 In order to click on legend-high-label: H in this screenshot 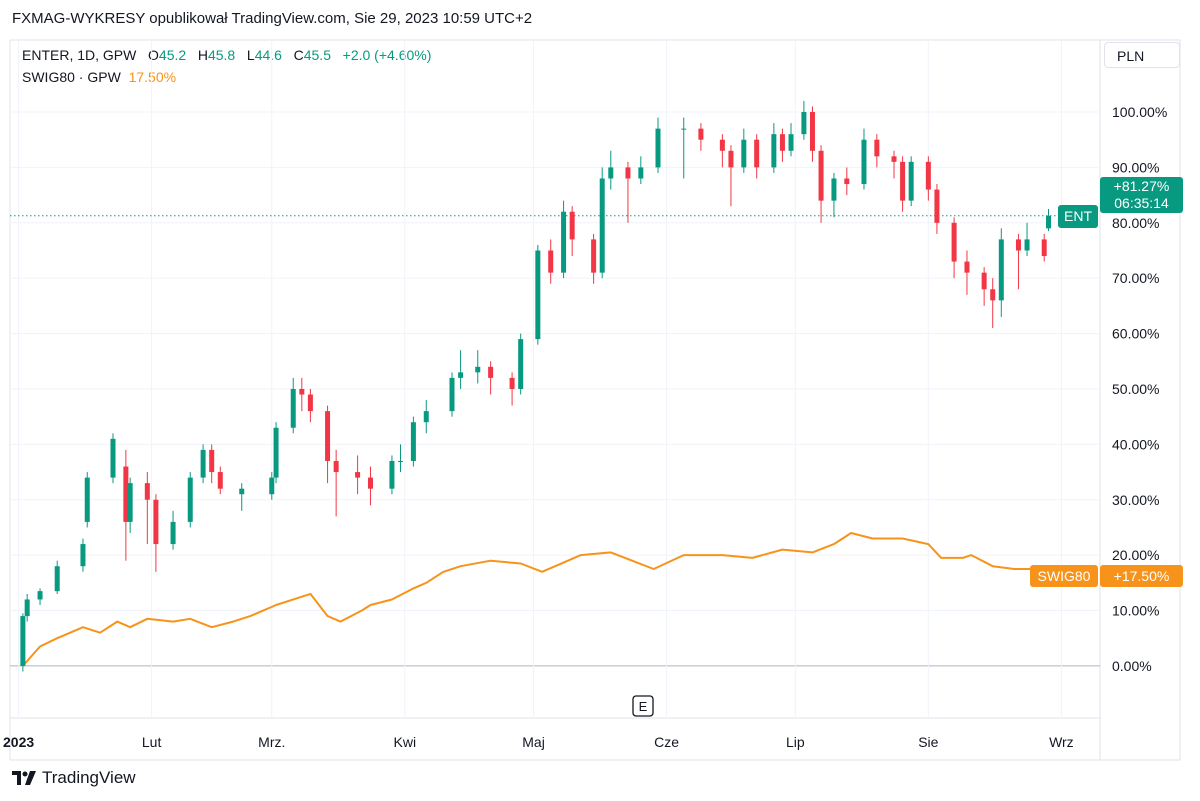, I will do `click(202, 55)`.